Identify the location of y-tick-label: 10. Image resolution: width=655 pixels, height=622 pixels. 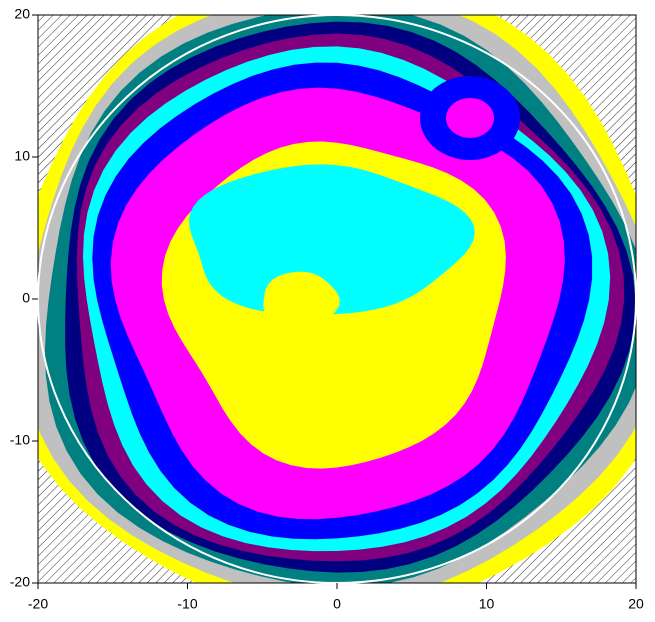
(22, 156).